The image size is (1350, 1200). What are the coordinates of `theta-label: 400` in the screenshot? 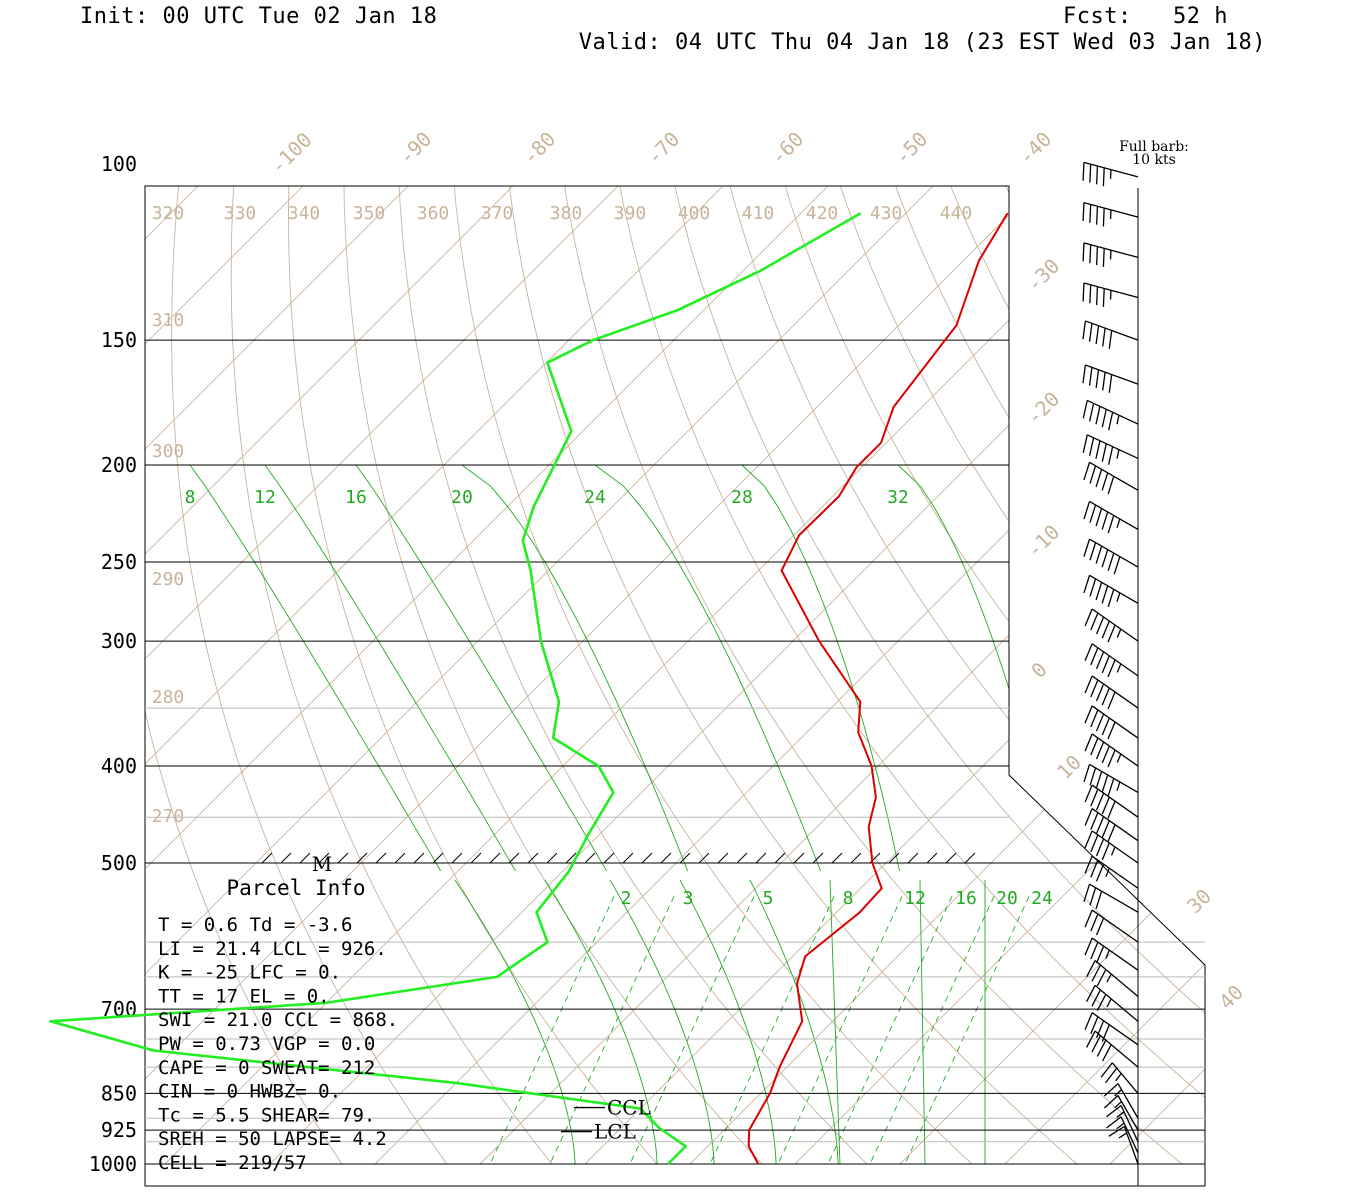 It's located at (694, 213).